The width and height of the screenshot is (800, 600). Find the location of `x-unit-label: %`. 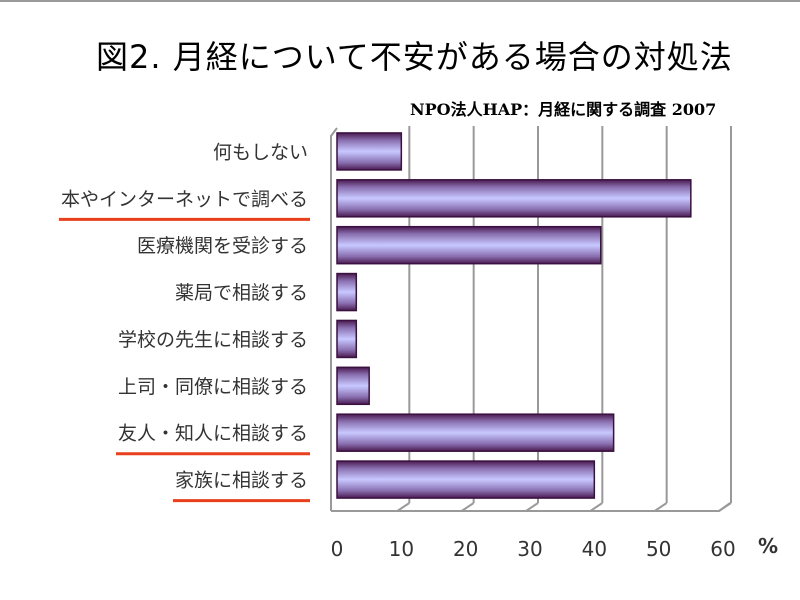

x-unit-label: % is located at coordinates (768, 546).